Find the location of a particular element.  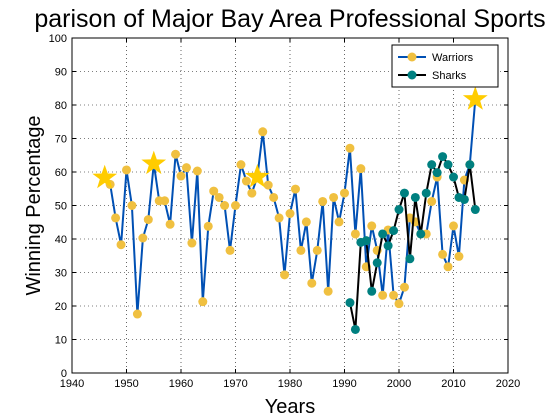

x-tick-label: 1990 is located at coordinates (344, 384).